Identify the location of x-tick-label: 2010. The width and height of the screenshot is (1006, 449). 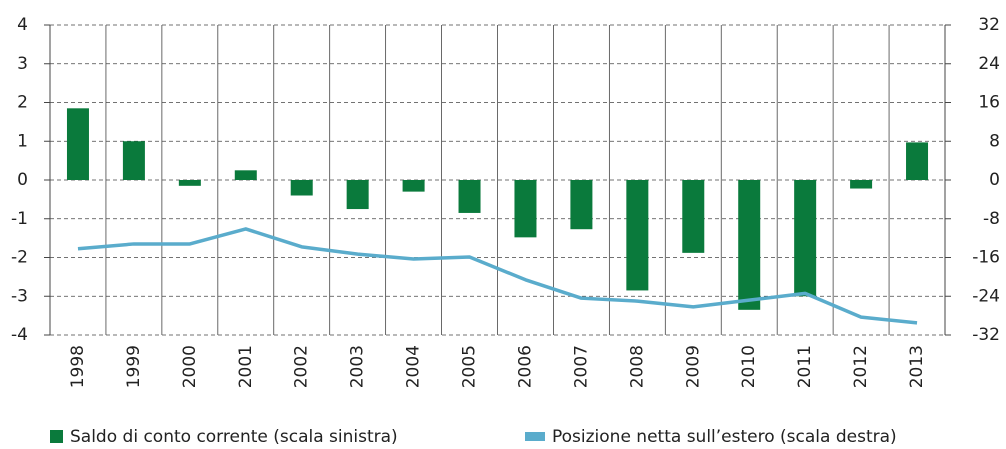
(749, 366).